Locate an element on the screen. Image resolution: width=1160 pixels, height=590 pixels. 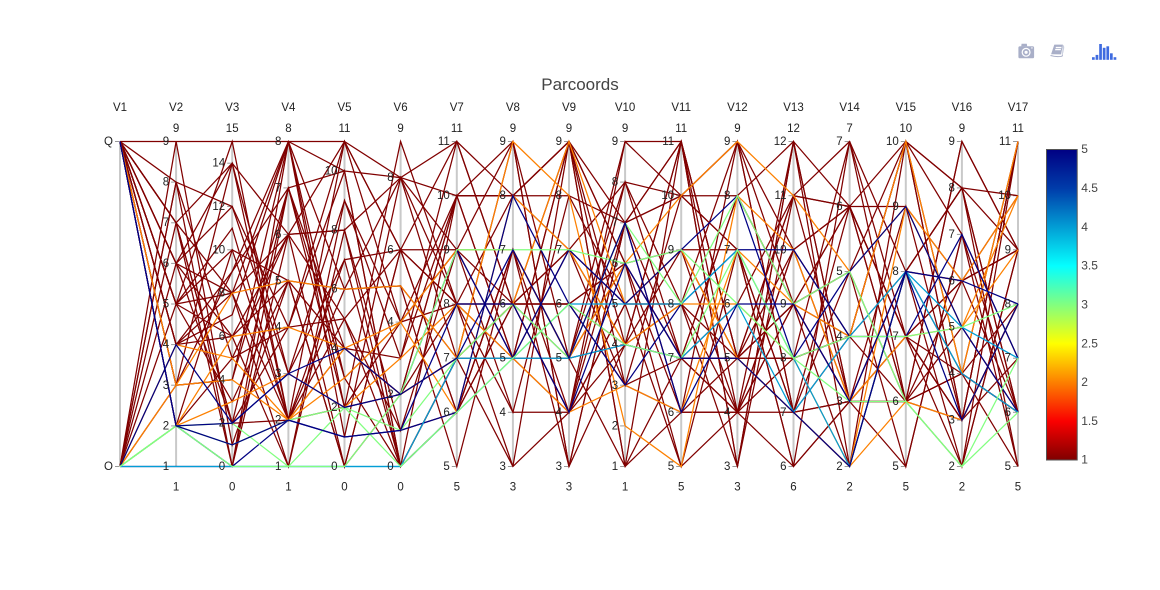
svg-text: V7 is located at coordinates (457, 108).